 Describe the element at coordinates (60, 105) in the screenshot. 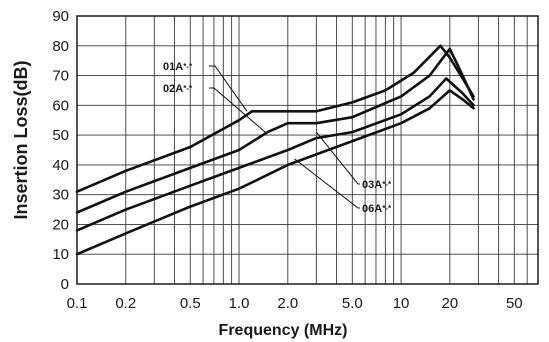

I see `y-tick-label: 60` at that location.